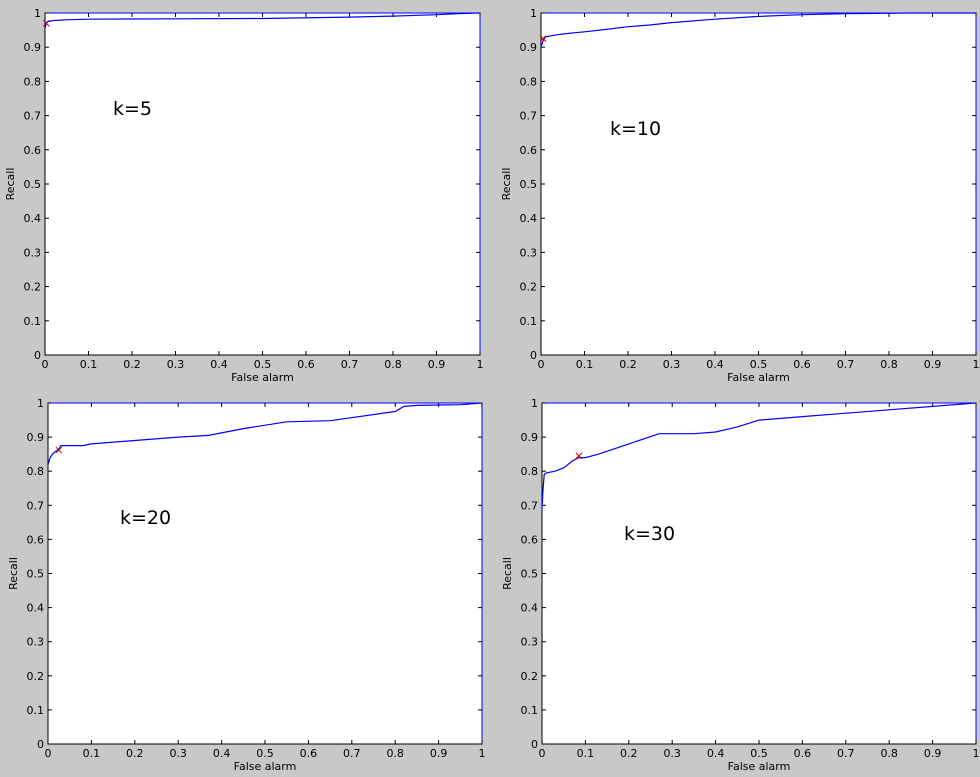 This screenshot has height=777, width=980. I want to click on k-annotation: k=5, so click(132, 109).